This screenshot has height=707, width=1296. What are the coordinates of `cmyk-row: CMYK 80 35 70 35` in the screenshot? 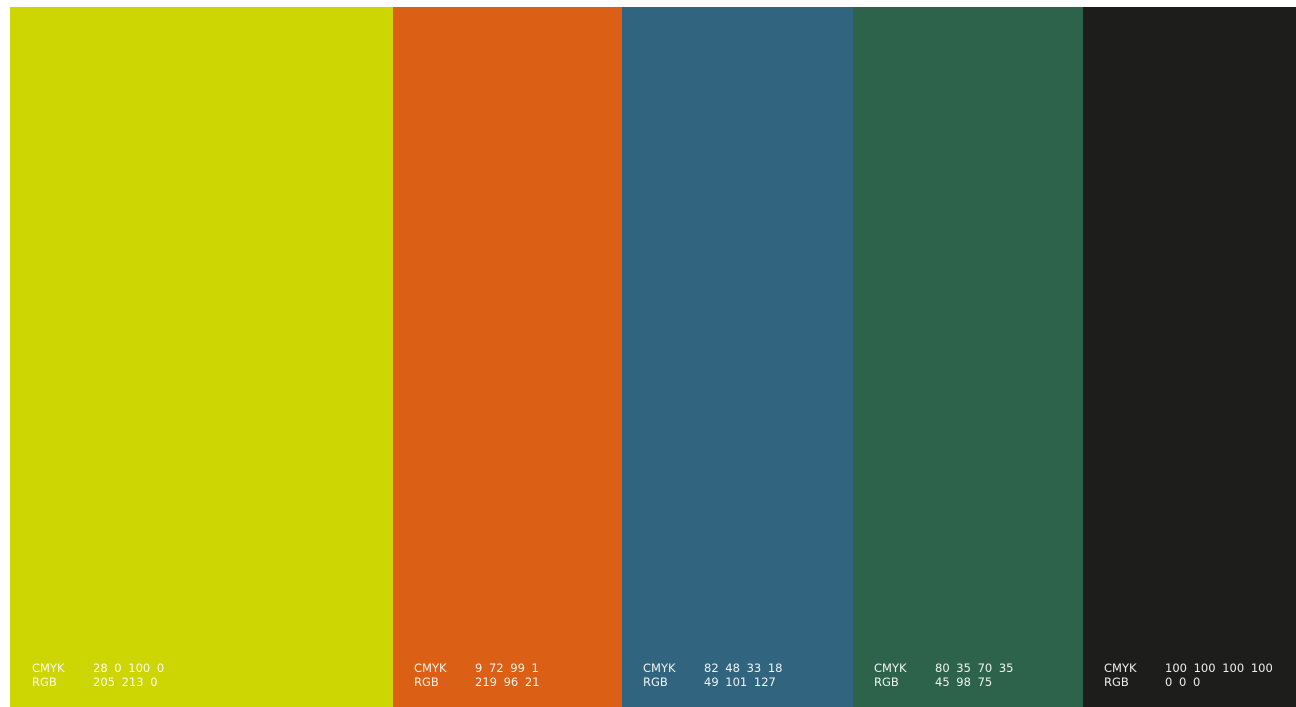 It's located at (944, 668).